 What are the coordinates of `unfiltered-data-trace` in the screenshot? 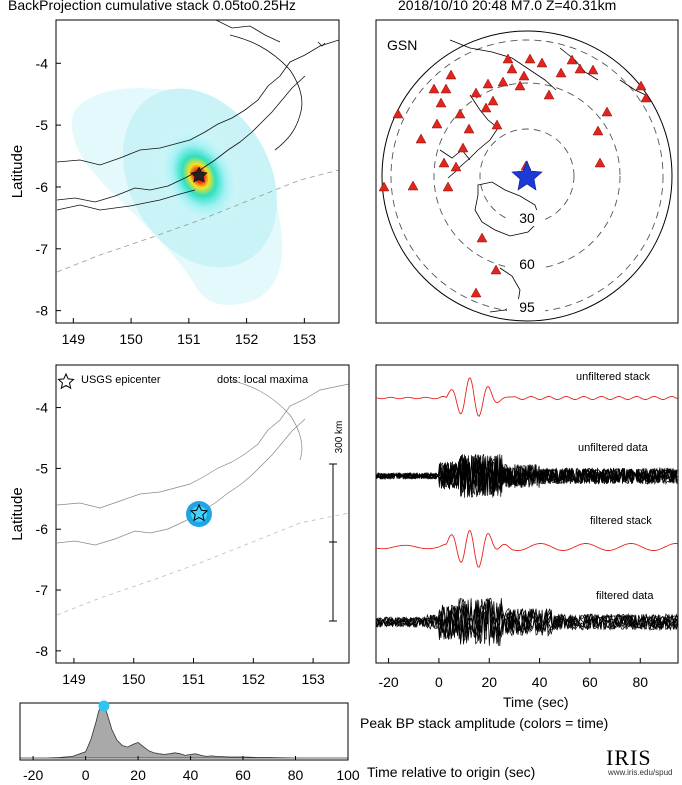 It's located at (526, 476).